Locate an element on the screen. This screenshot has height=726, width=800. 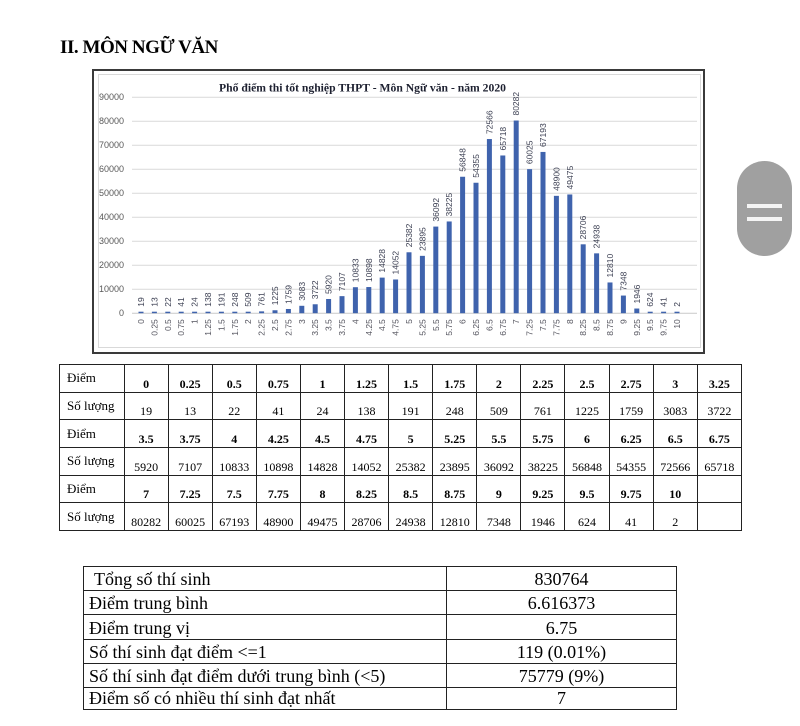
svg-text: 24938 is located at coordinates (597, 236).